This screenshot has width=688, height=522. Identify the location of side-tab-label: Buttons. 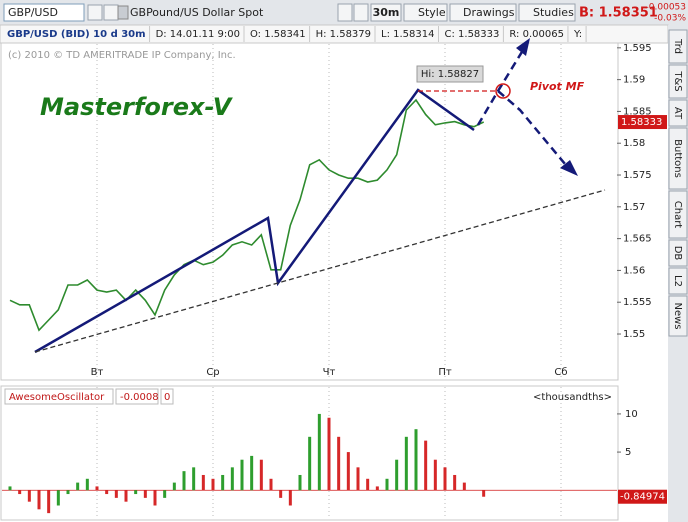
(677, 158).